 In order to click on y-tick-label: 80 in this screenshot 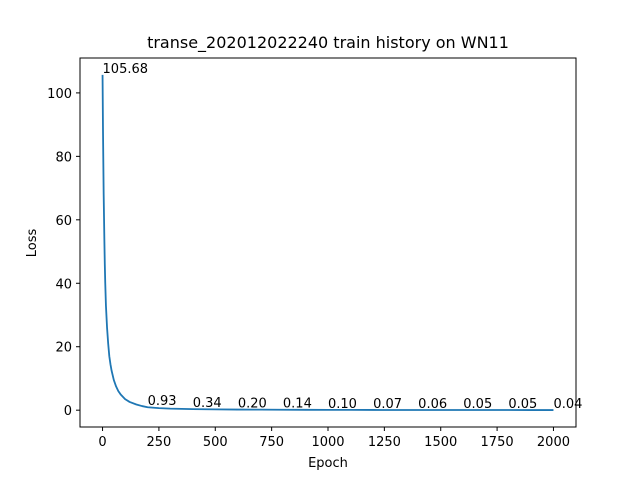, I will do `click(63, 157)`.